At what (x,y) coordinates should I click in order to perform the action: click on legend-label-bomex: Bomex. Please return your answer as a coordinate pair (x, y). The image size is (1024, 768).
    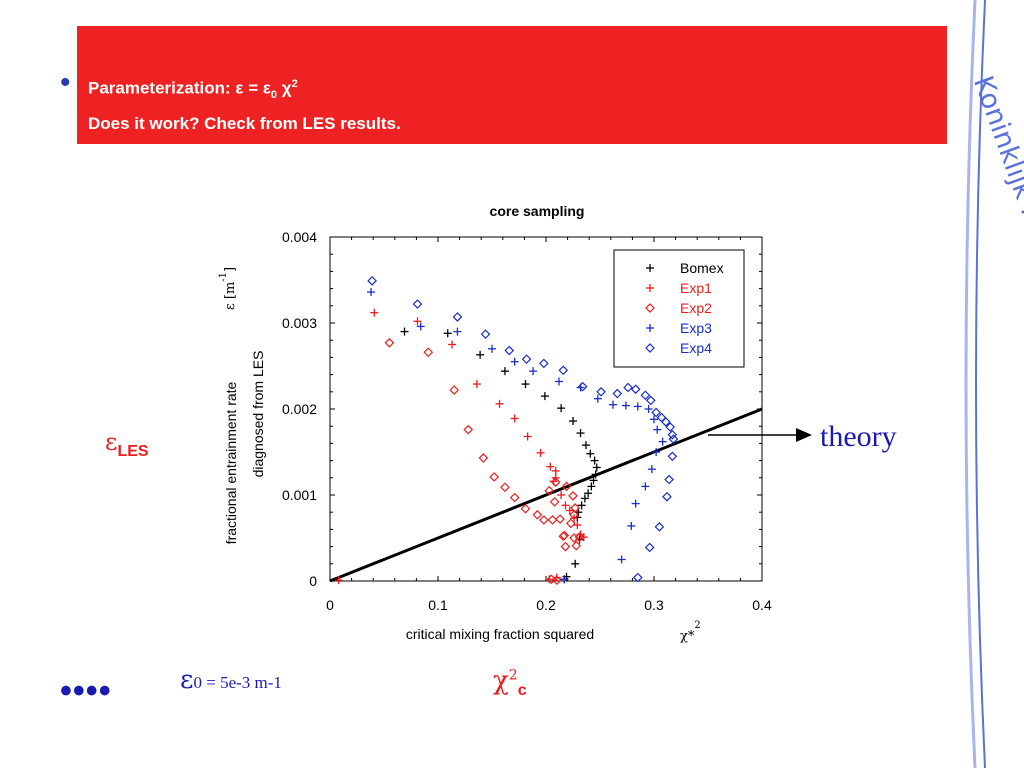
    Looking at the image, I should click on (702, 268).